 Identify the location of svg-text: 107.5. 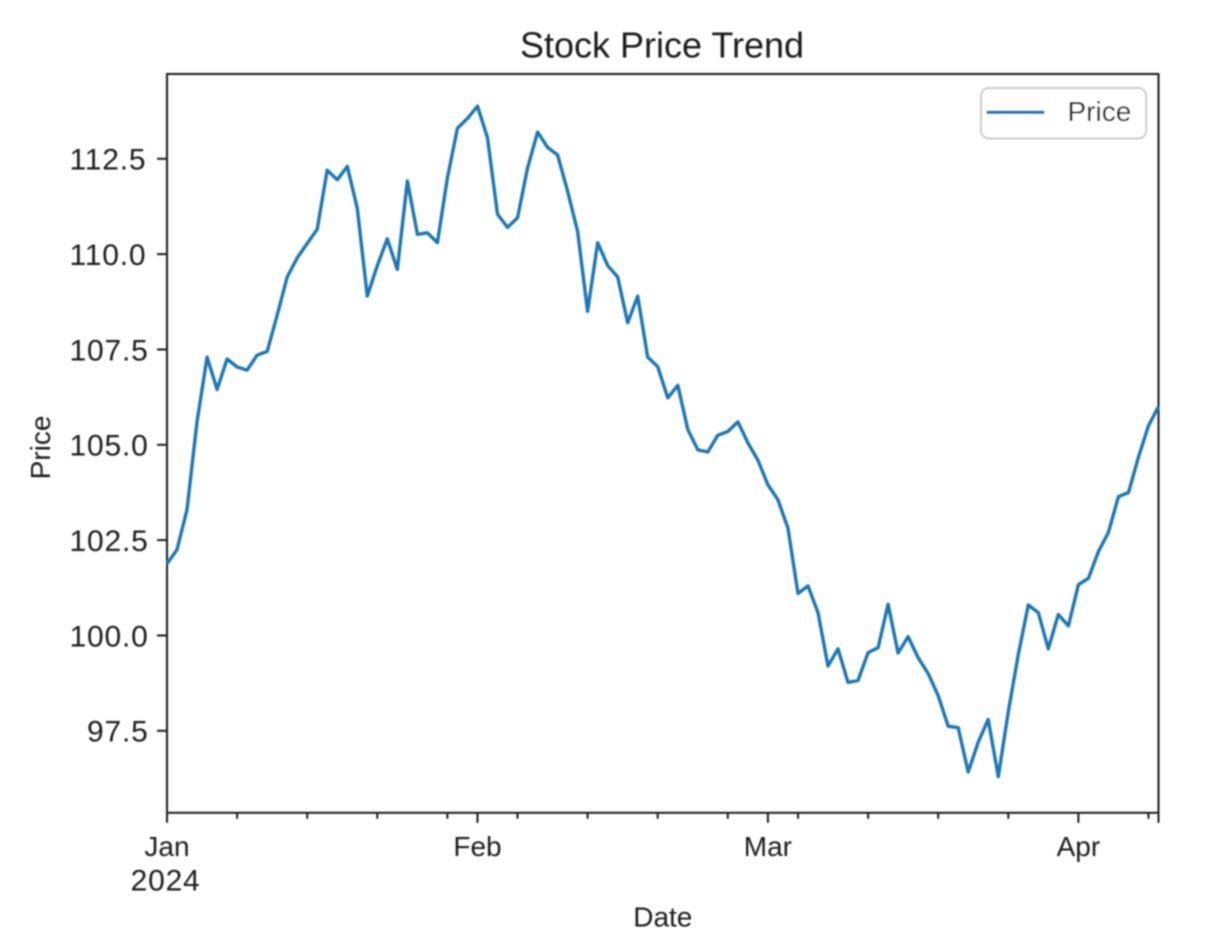
(109, 350).